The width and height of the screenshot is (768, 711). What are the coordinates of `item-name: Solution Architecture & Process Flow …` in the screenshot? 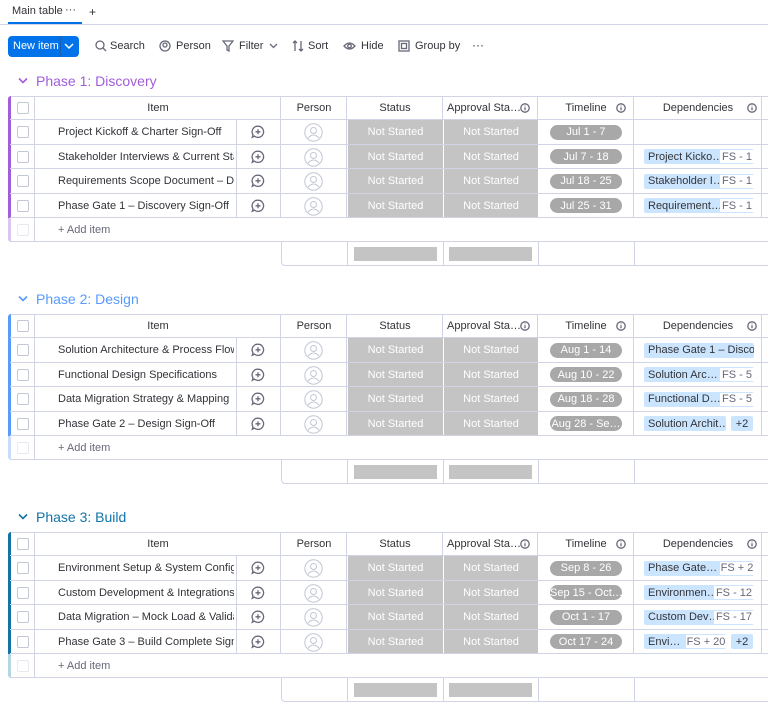 It's located at (146, 350).